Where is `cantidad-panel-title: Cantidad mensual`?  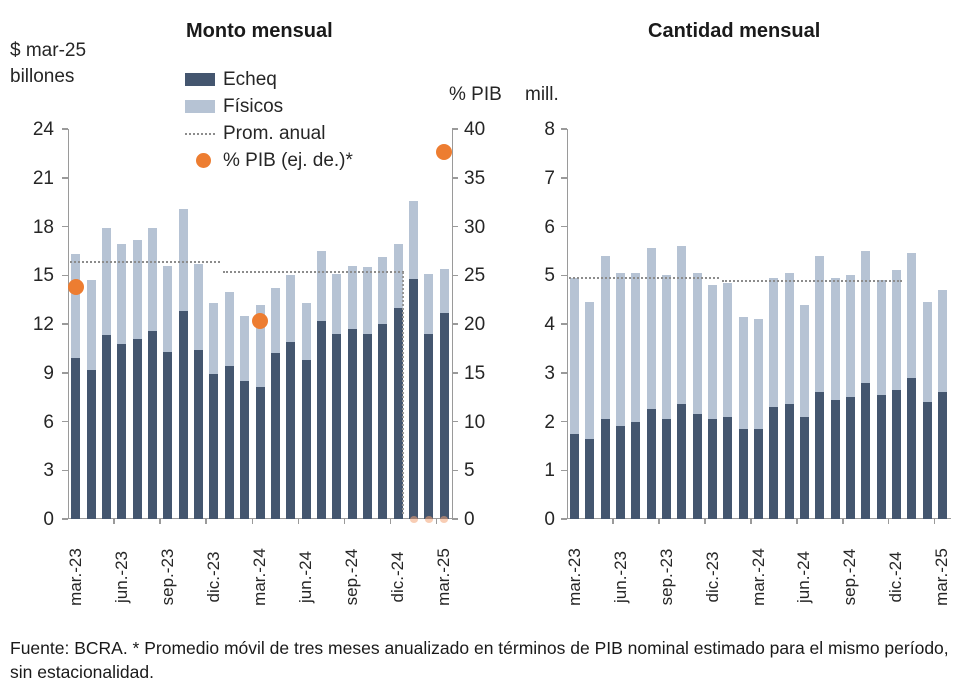 cantidad-panel-title: Cantidad mensual is located at coordinates (734, 31).